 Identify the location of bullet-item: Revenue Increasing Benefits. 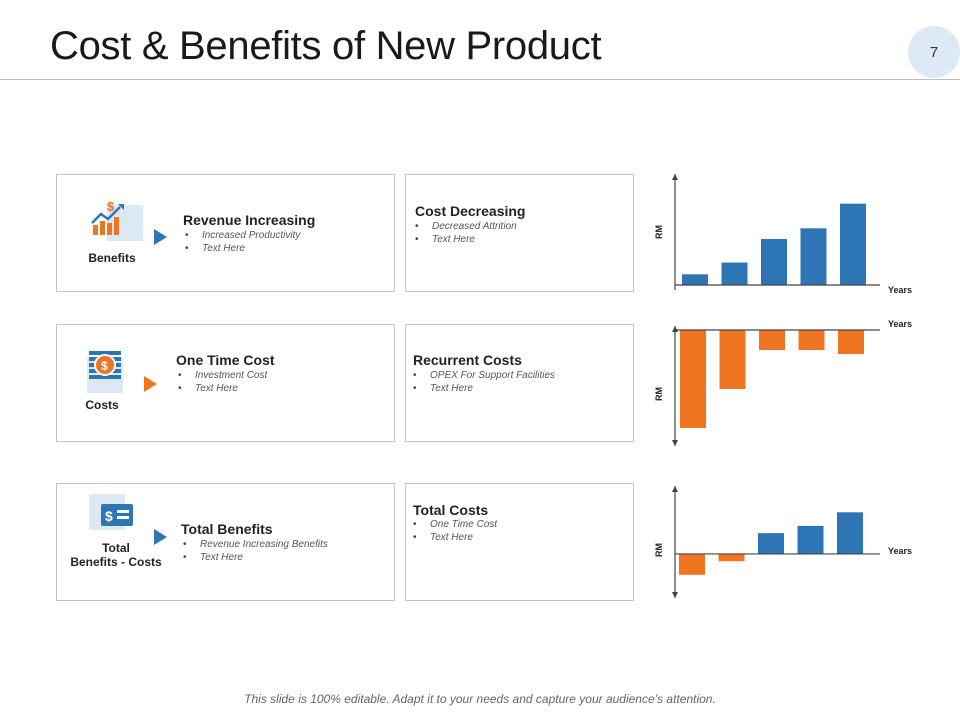
(255, 544).